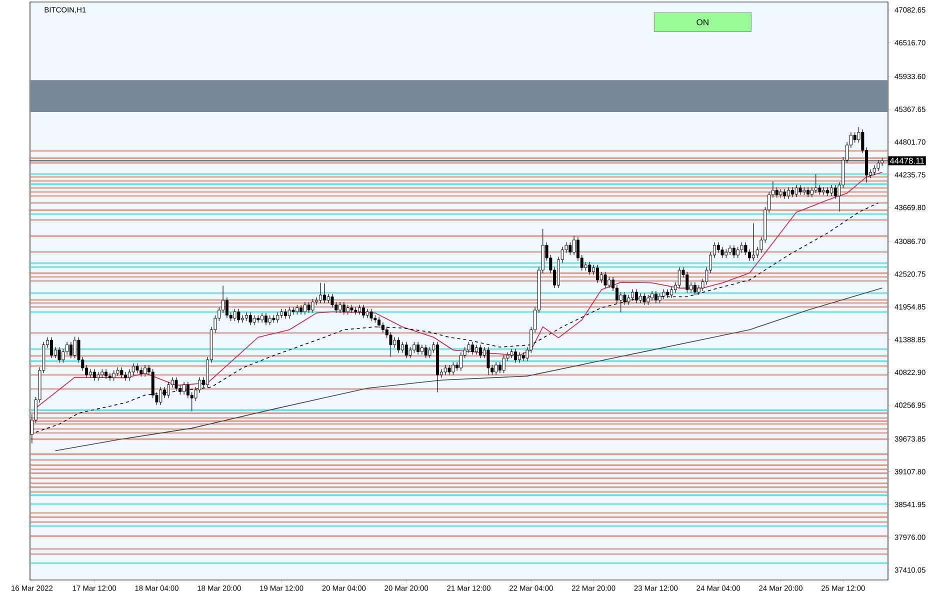 The image size is (943, 591). Describe the element at coordinates (702, 22) in the screenshot. I see `annotation: ON` at that location.